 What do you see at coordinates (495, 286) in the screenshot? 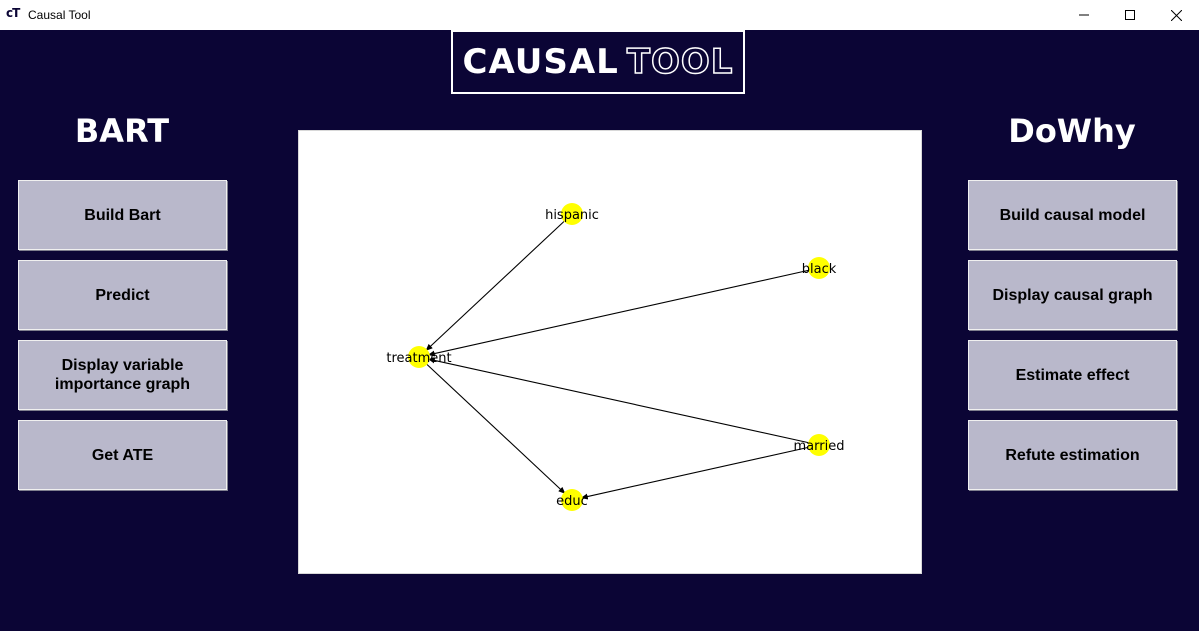
I see `edge-hispanic-to-treatment` at bounding box center [495, 286].